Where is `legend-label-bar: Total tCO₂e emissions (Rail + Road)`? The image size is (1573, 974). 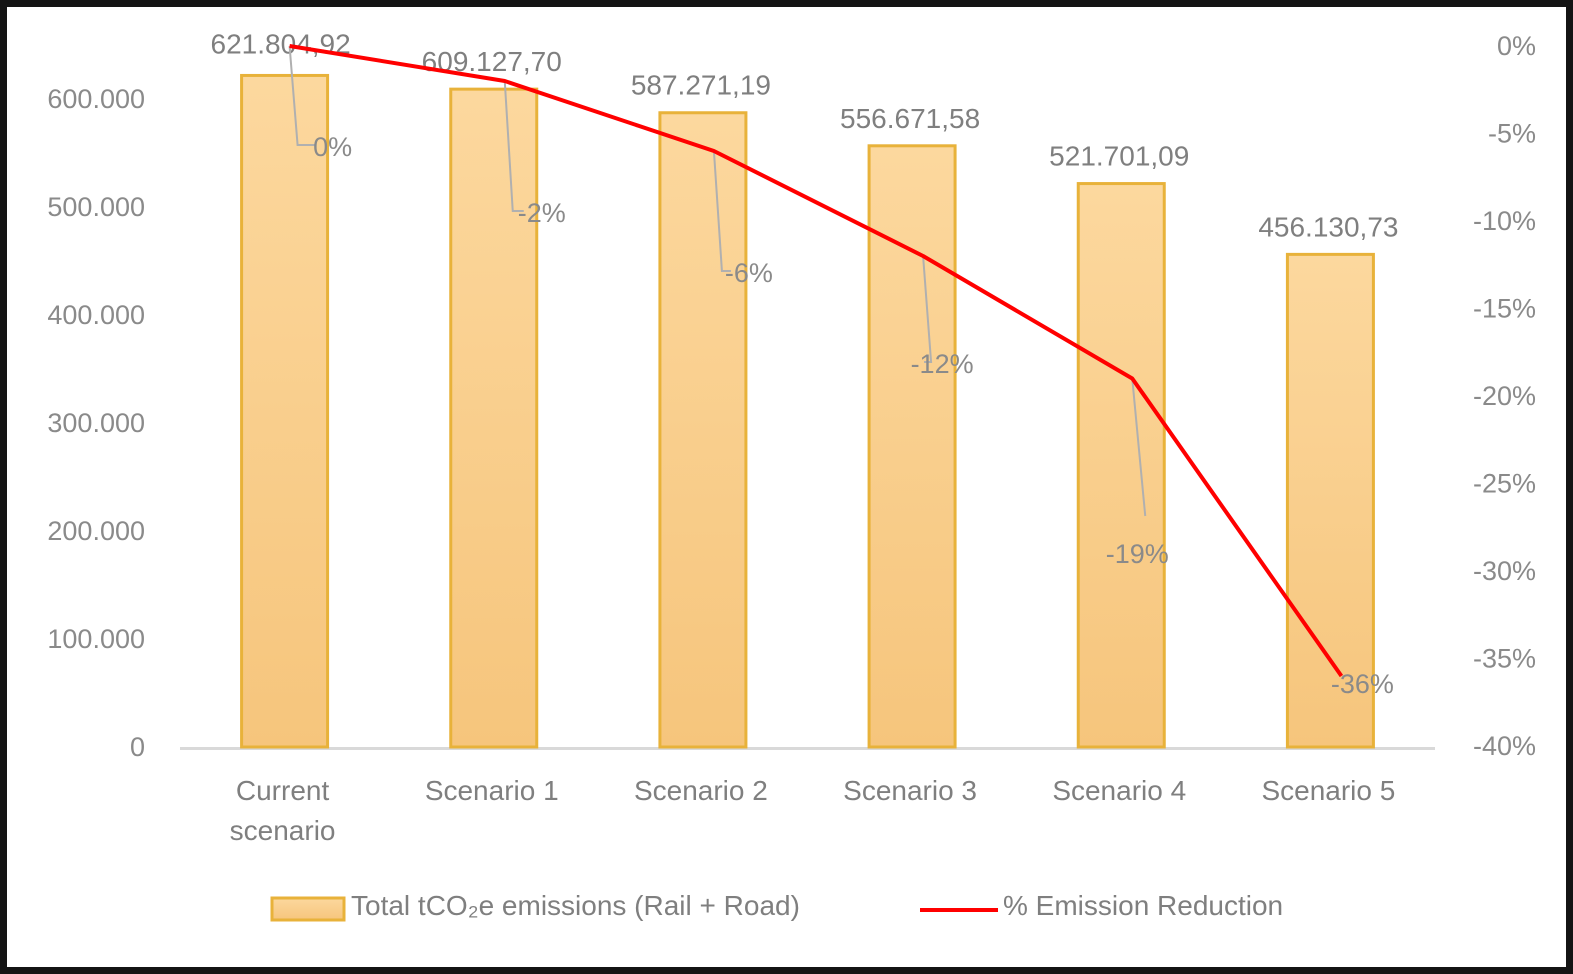 legend-label-bar: Total tCO₂e emissions (Rail + Road) is located at coordinates (575, 905).